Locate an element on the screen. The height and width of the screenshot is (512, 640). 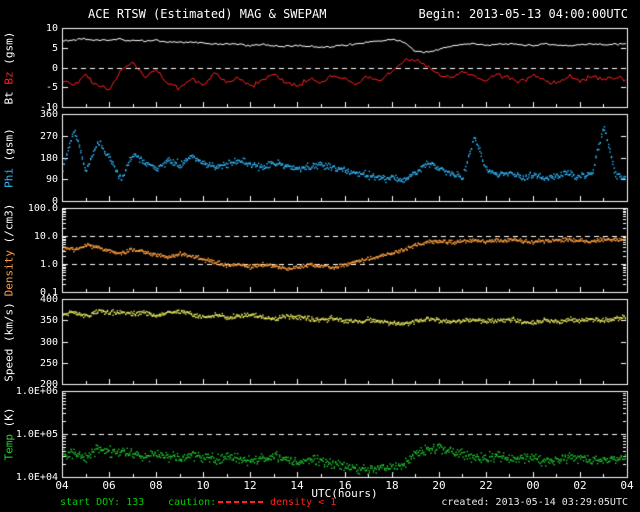
x-tick-6-16: 16 is located at coordinates (345, 485).